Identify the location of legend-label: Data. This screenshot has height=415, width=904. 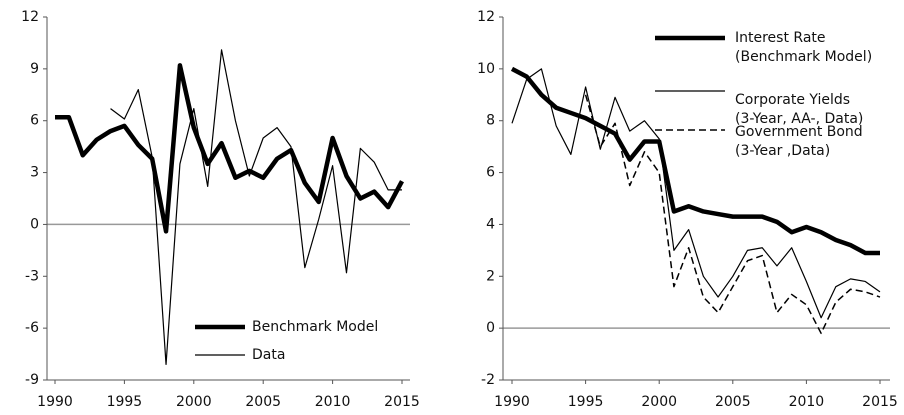
(268, 355).